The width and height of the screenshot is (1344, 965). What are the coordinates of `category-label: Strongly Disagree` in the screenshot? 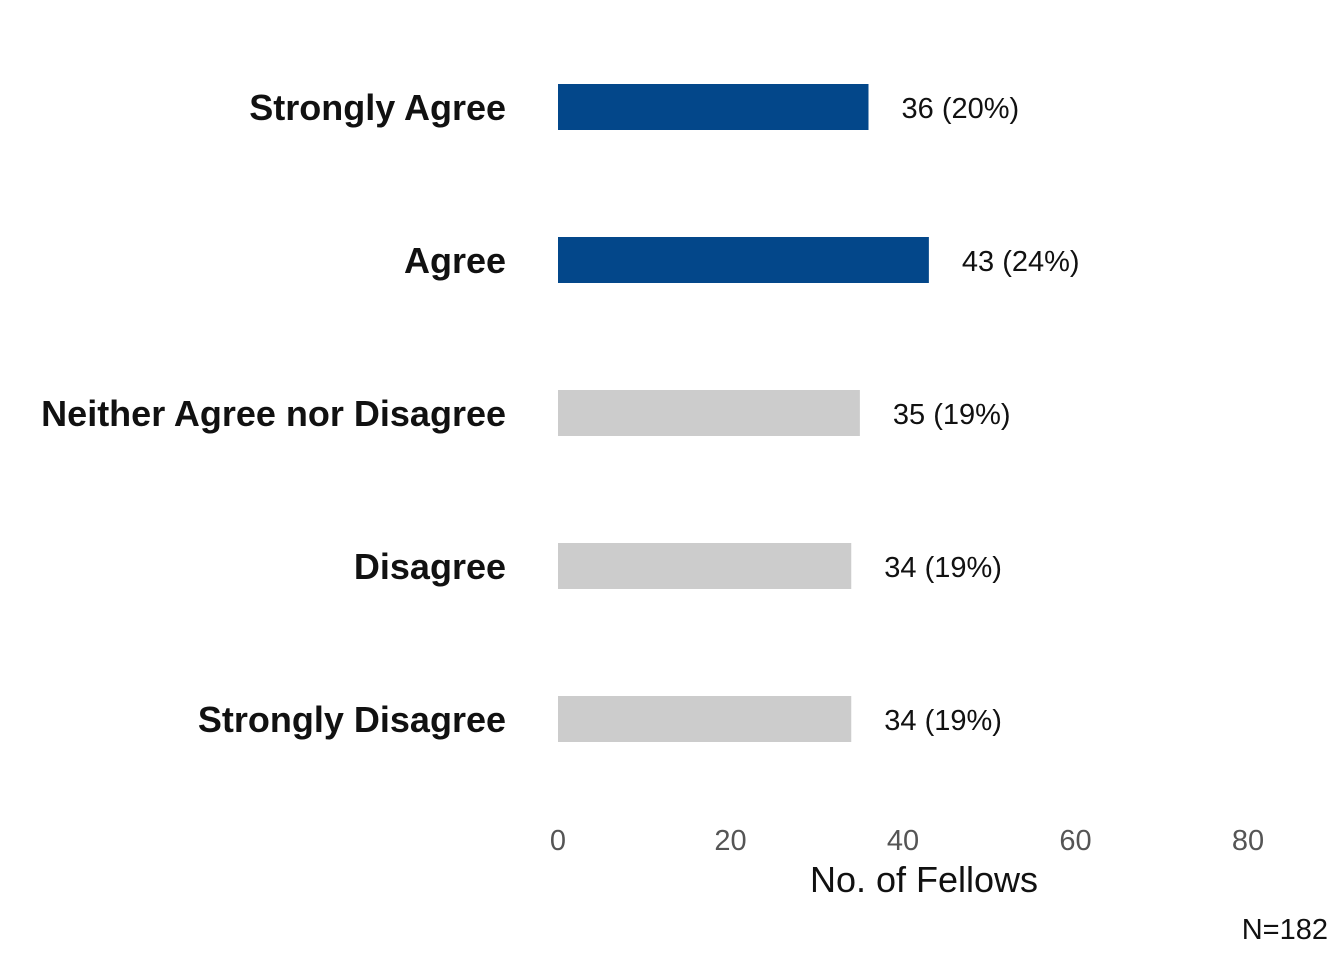 It's located at (352, 719).